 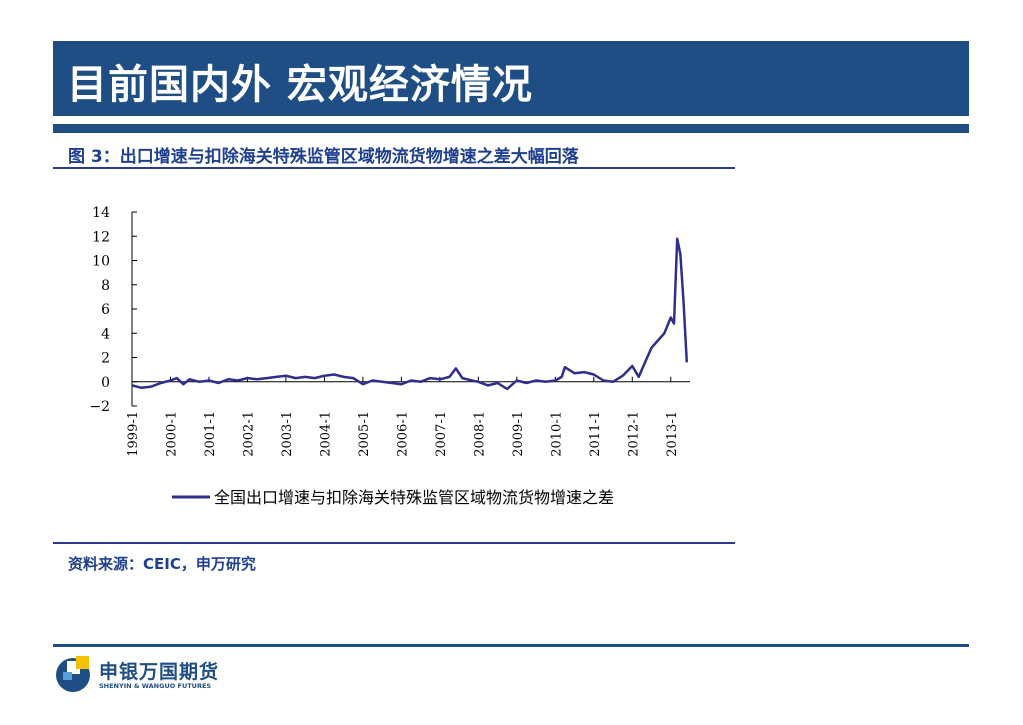 What do you see at coordinates (364, 434) in the screenshot?
I see `x-tick-label: 2005-1` at bounding box center [364, 434].